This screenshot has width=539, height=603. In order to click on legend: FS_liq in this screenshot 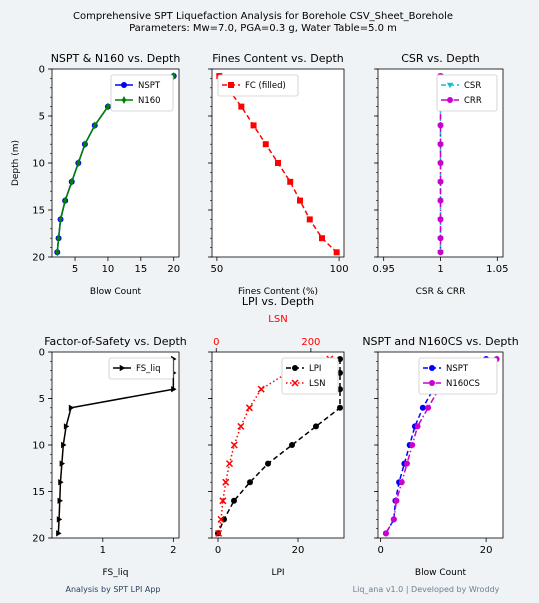, I will do `click(141, 368)`.